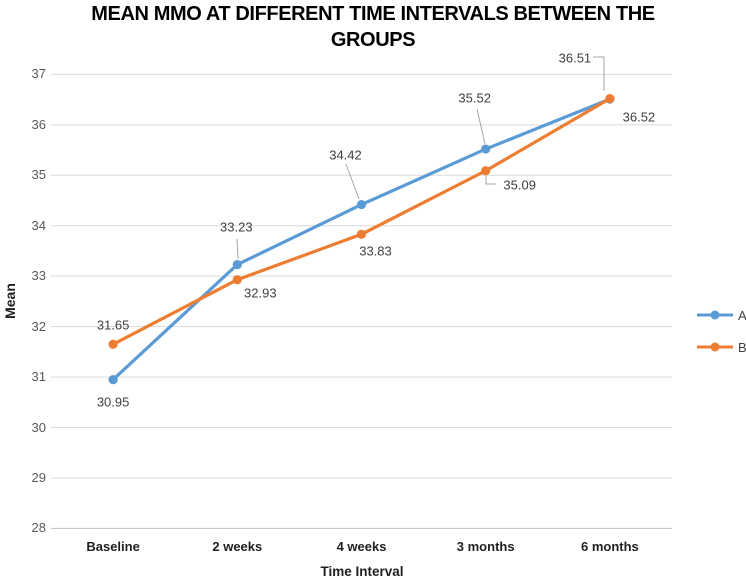 The image size is (746, 582). What do you see at coordinates (474, 98) in the screenshot?
I see `data-label-a: 35.52` at bounding box center [474, 98].